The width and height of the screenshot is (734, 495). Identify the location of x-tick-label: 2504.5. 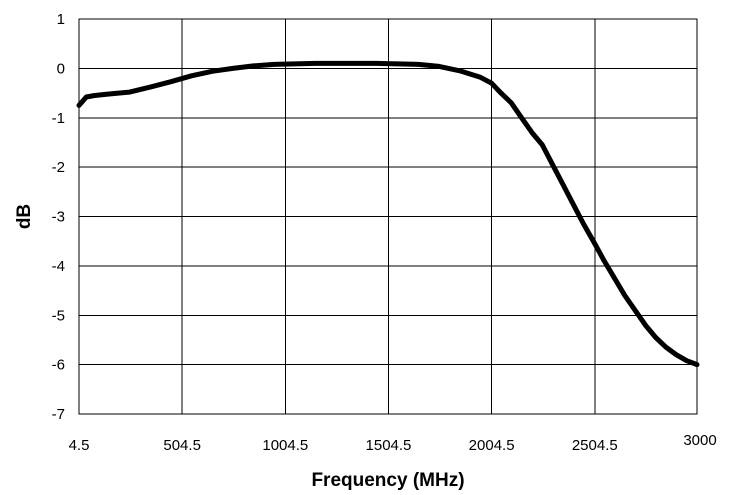
(595, 445).